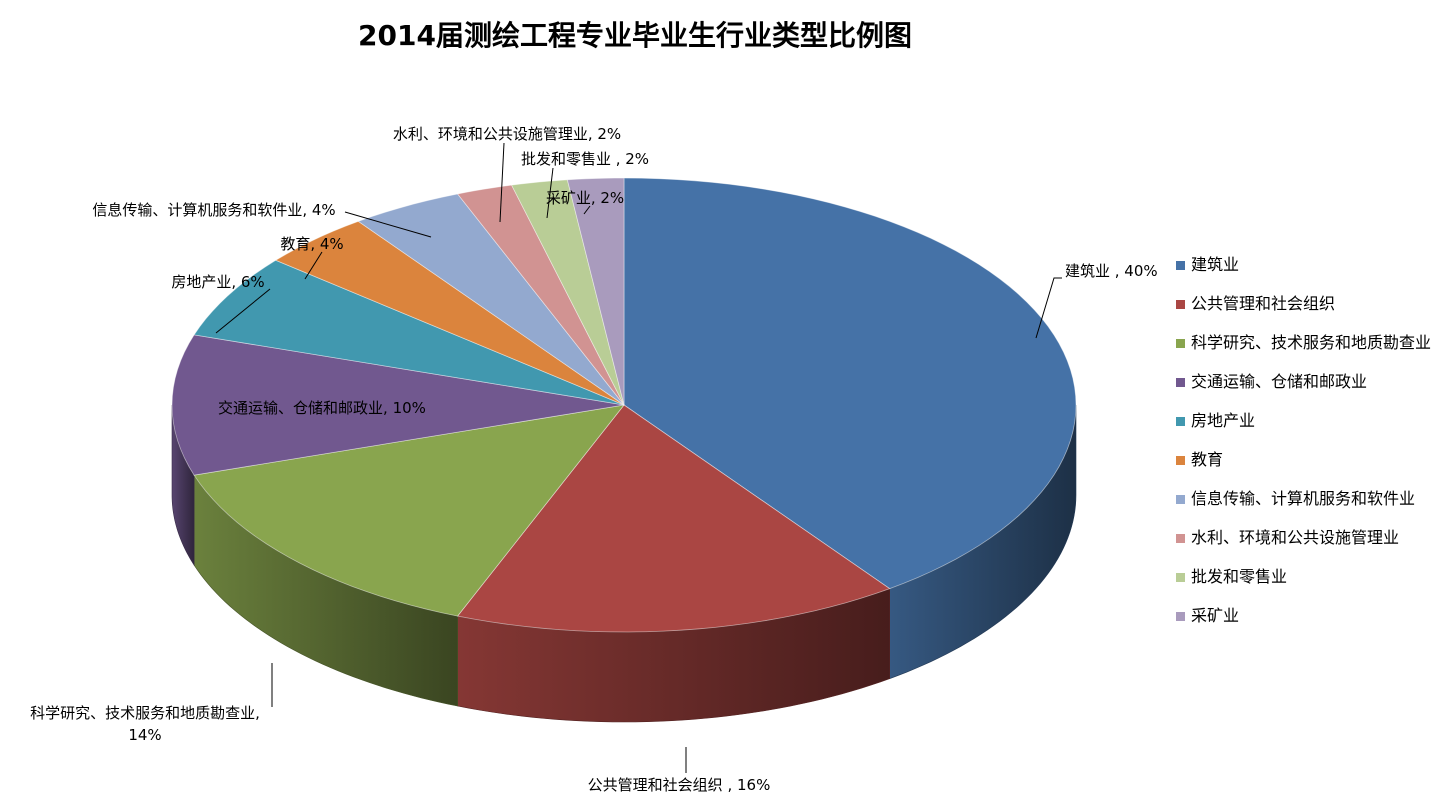 This screenshot has width=1438, height=807. What do you see at coordinates (311, 244) in the screenshot?
I see `data-label-5: 教育, 4%` at bounding box center [311, 244].